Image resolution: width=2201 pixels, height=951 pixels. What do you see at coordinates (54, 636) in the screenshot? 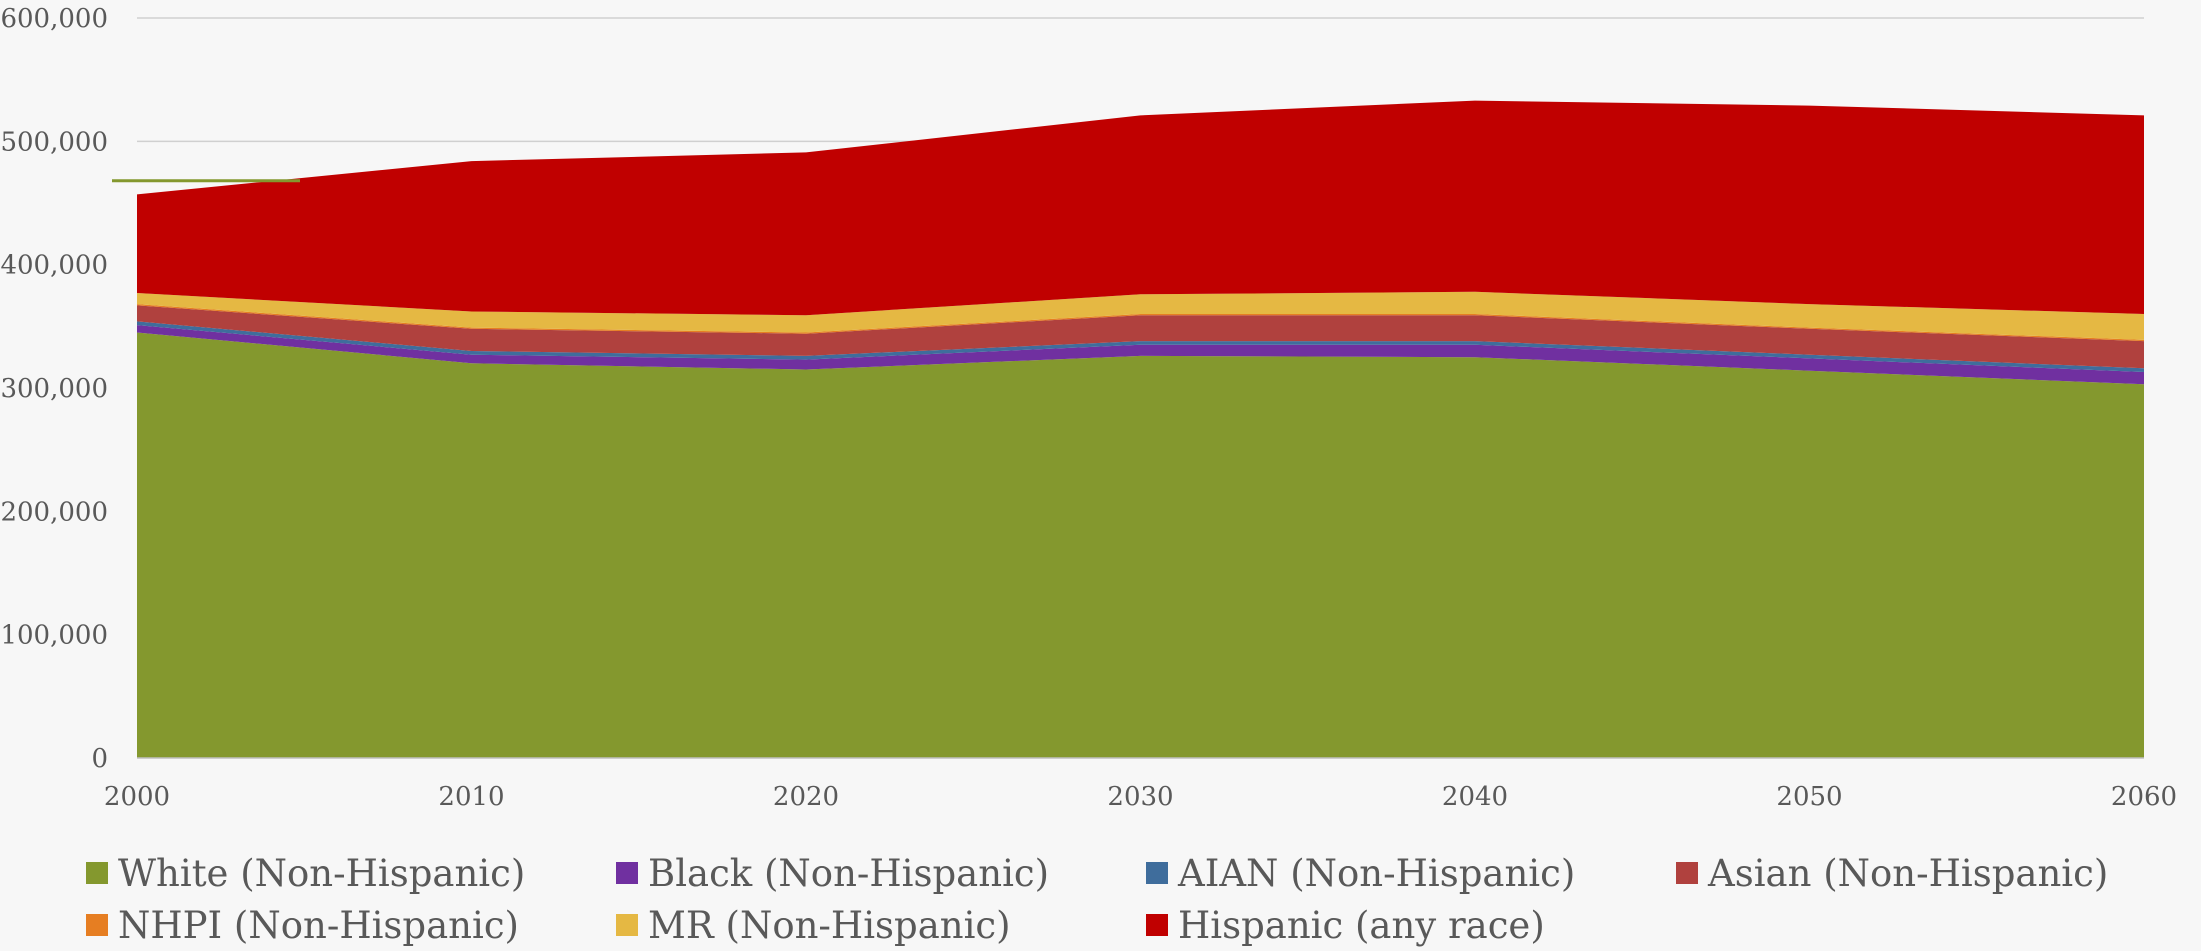
I see `y-tick-label: 100,000` at bounding box center [54, 636].